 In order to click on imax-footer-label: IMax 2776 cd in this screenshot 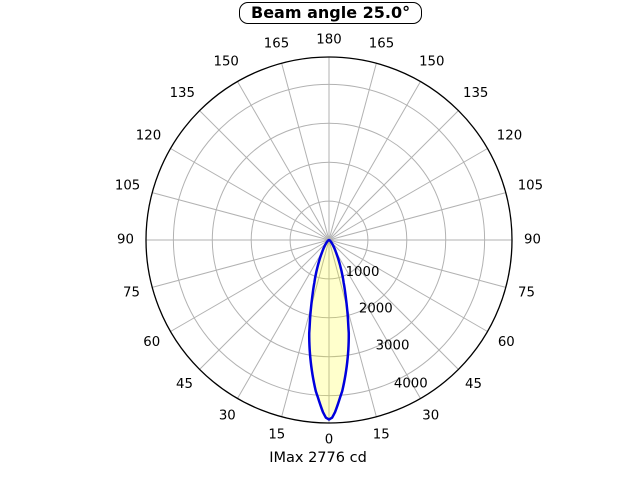, I will do `click(318, 458)`.